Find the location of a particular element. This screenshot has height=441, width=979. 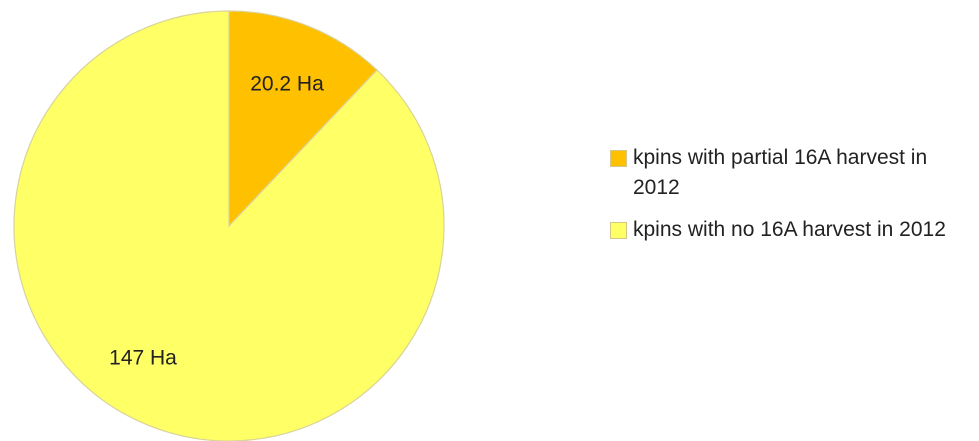

legend-item-no-harvest: kpins with no 16A harvest in 2012 is located at coordinates (790, 230).